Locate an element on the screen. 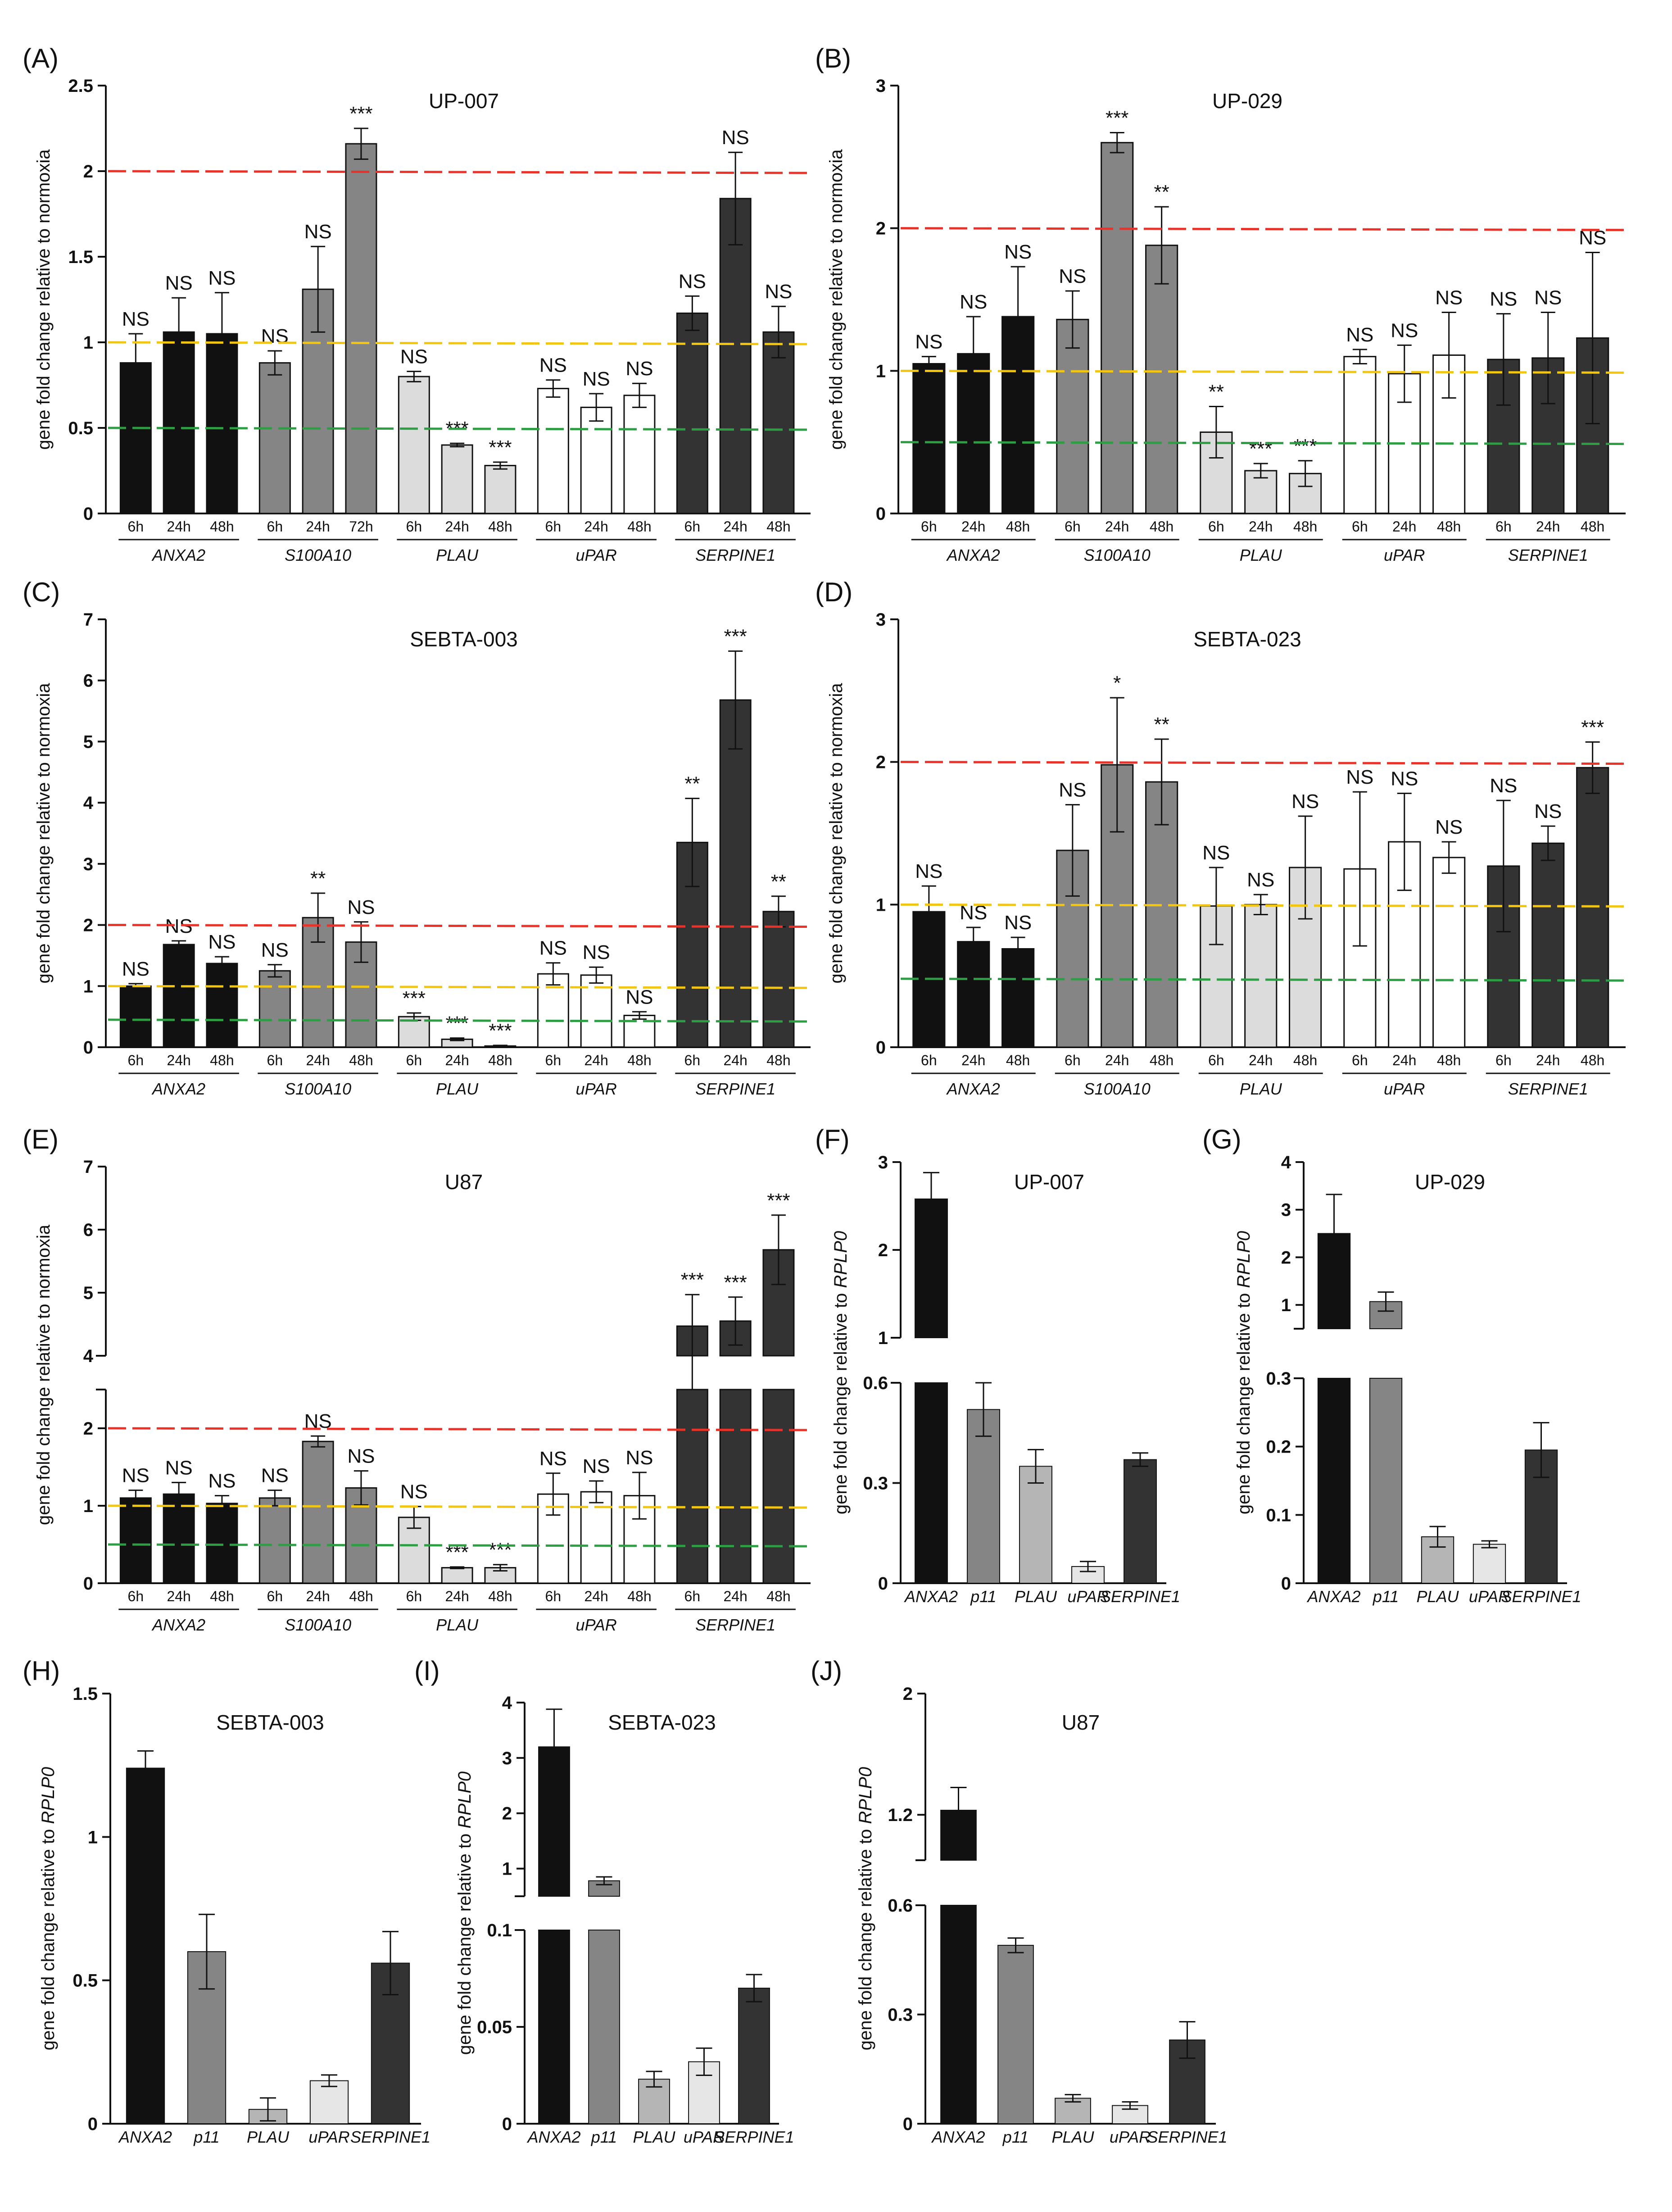  group-serpine1: *** 6h *** 24h *** 48h SERPINE1 is located at coordinates (735, 1412).